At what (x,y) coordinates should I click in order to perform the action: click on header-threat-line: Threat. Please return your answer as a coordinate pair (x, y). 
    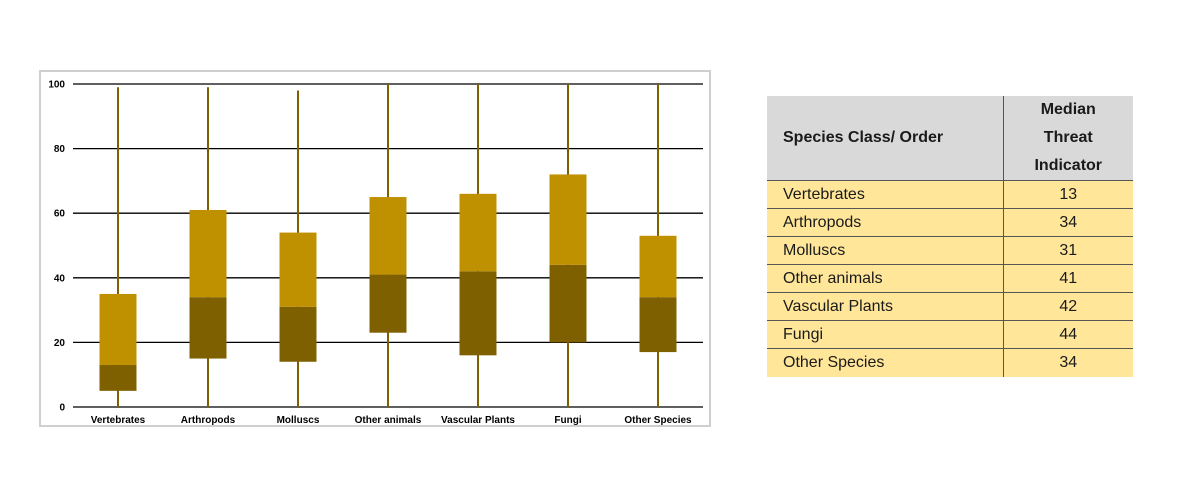
    Looking at the image, I should click on (1068, 137).